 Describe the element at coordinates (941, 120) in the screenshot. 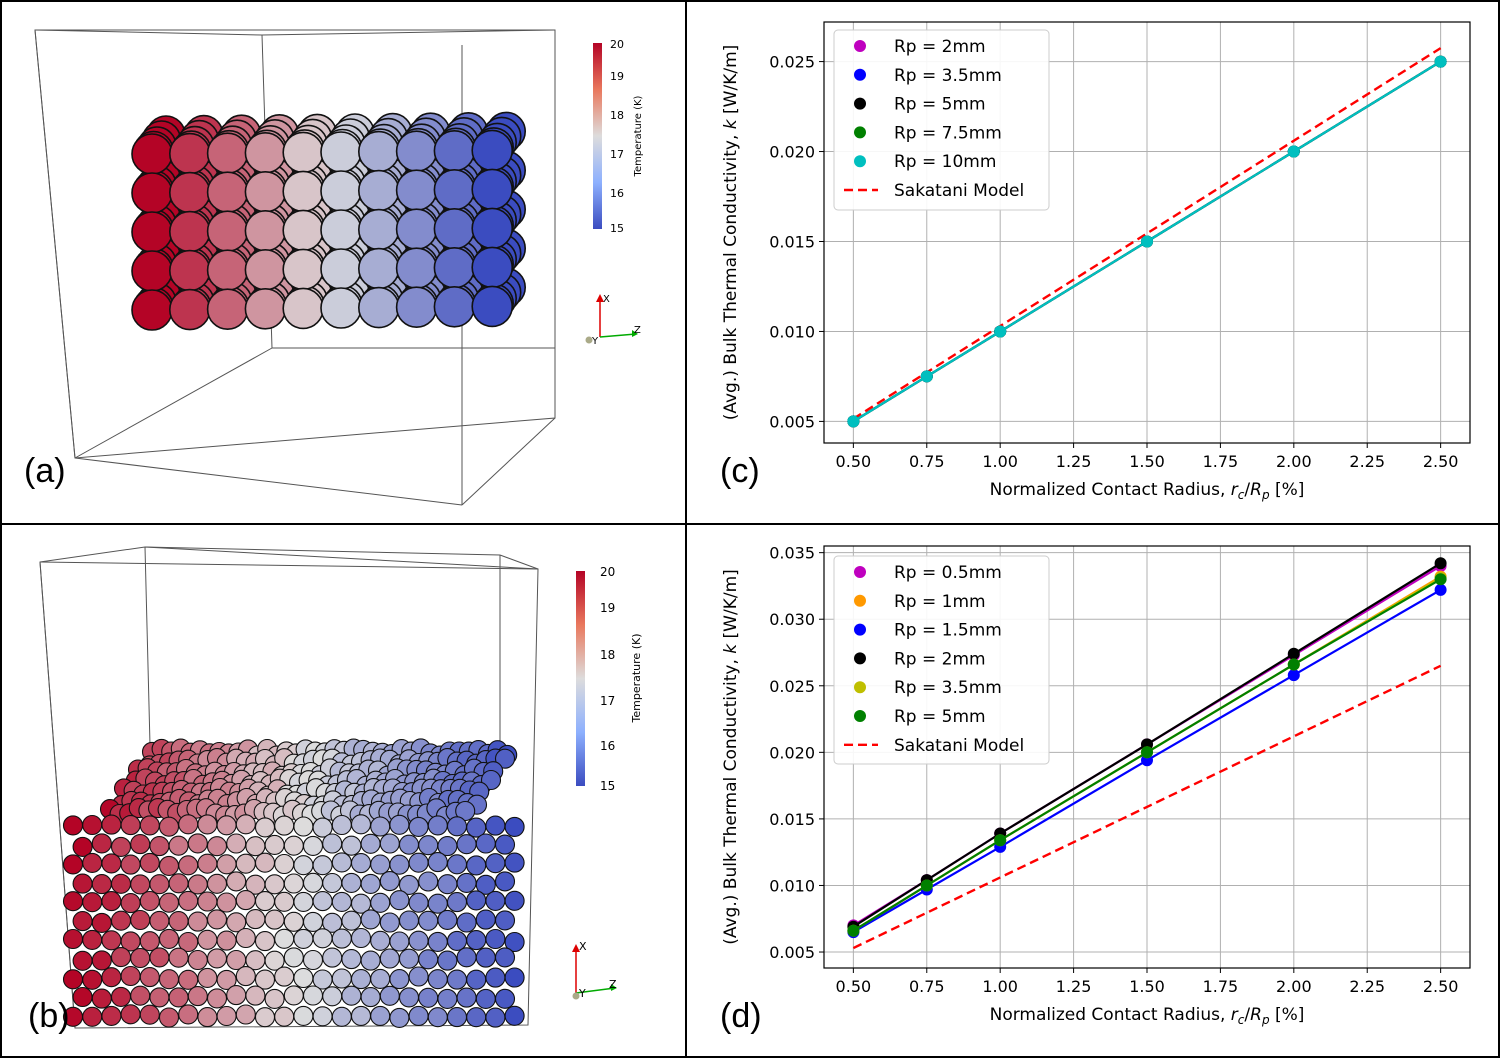

I see `legend-box` at that location.